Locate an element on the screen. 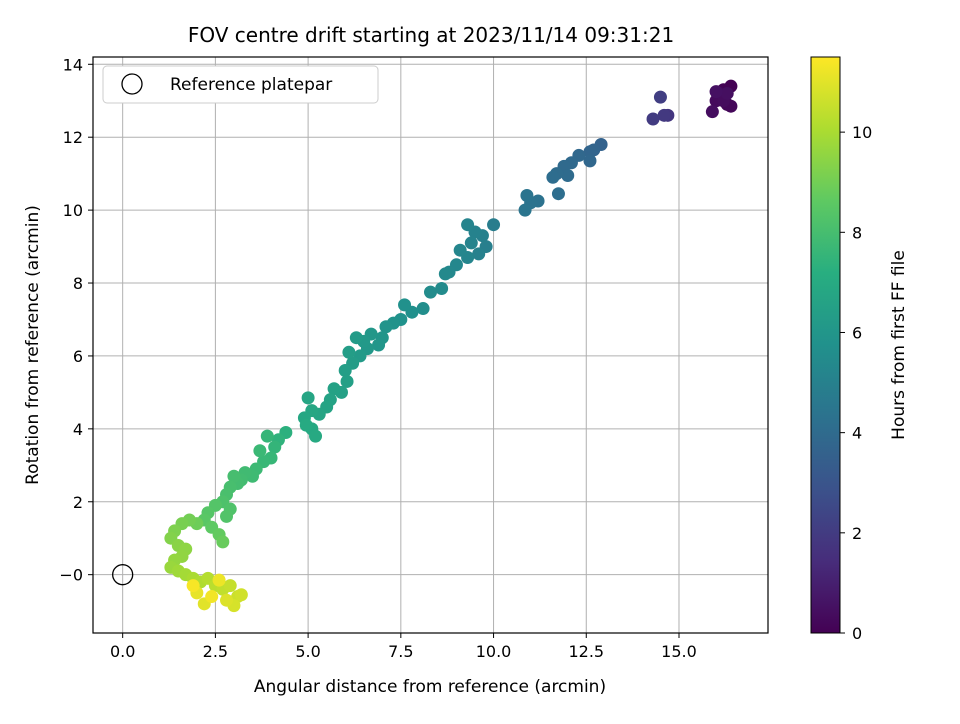 Image resolution: width=960 pixels, height=724 pixels. y-tick-label: 6 is located at coordinates (78, 356).